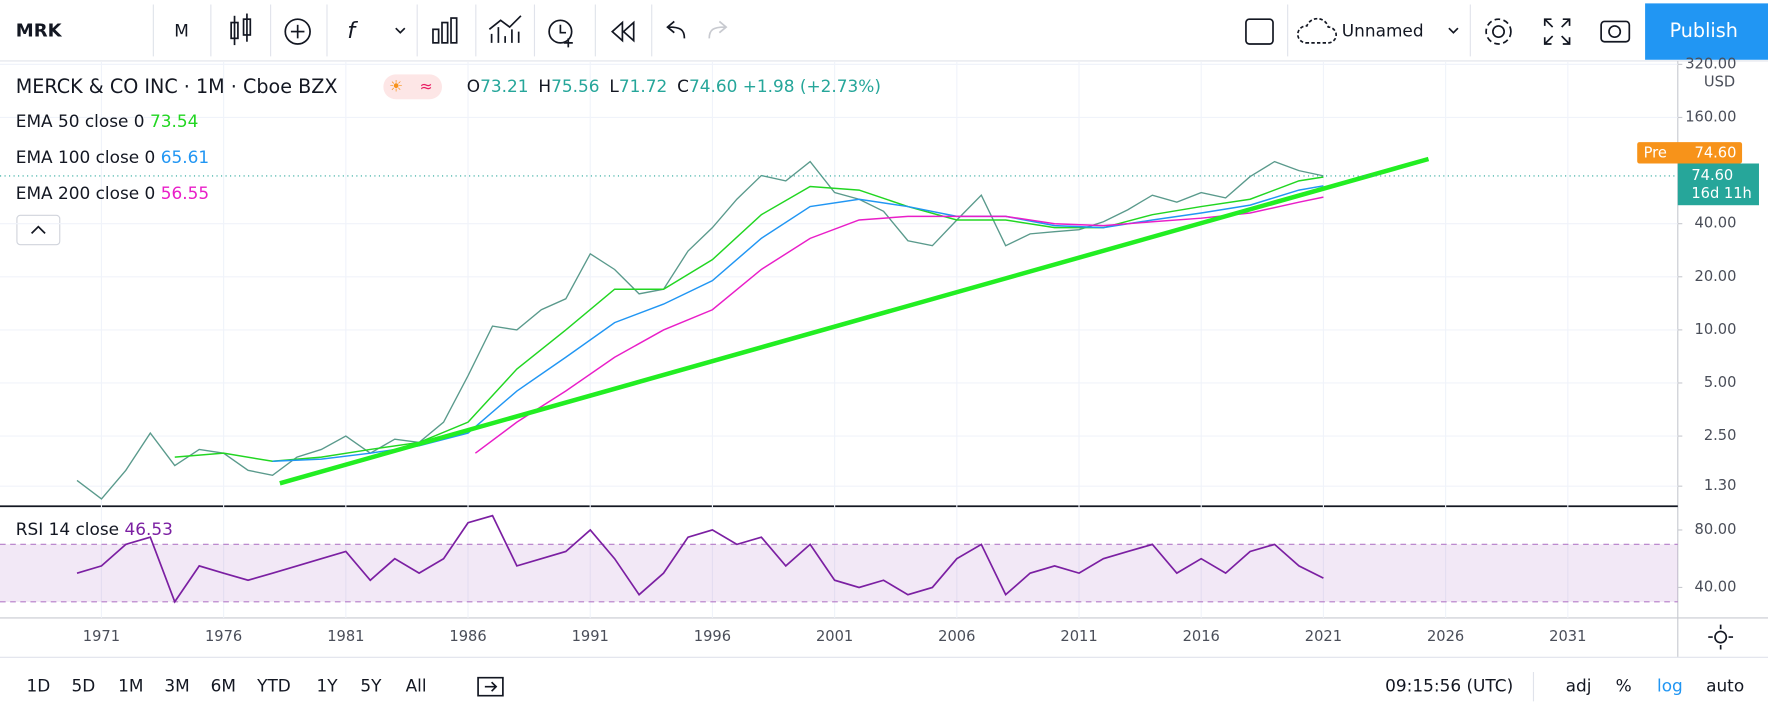 This screenshot has height=716, width=1768. What do you see at coordinates (1078, 636) in the screenshot?
I see `x-tick-label: 2011` at bounding box center [1078, 636].